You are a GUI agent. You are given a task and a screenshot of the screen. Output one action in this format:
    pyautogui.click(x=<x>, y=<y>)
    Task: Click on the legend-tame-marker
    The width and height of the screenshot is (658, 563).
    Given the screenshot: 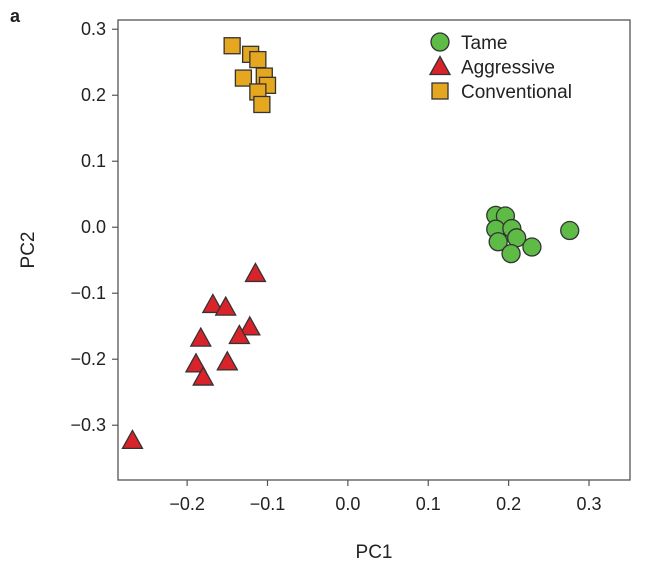 What is the action you would take?
    pyautogui.click(x=440, y=42)
    